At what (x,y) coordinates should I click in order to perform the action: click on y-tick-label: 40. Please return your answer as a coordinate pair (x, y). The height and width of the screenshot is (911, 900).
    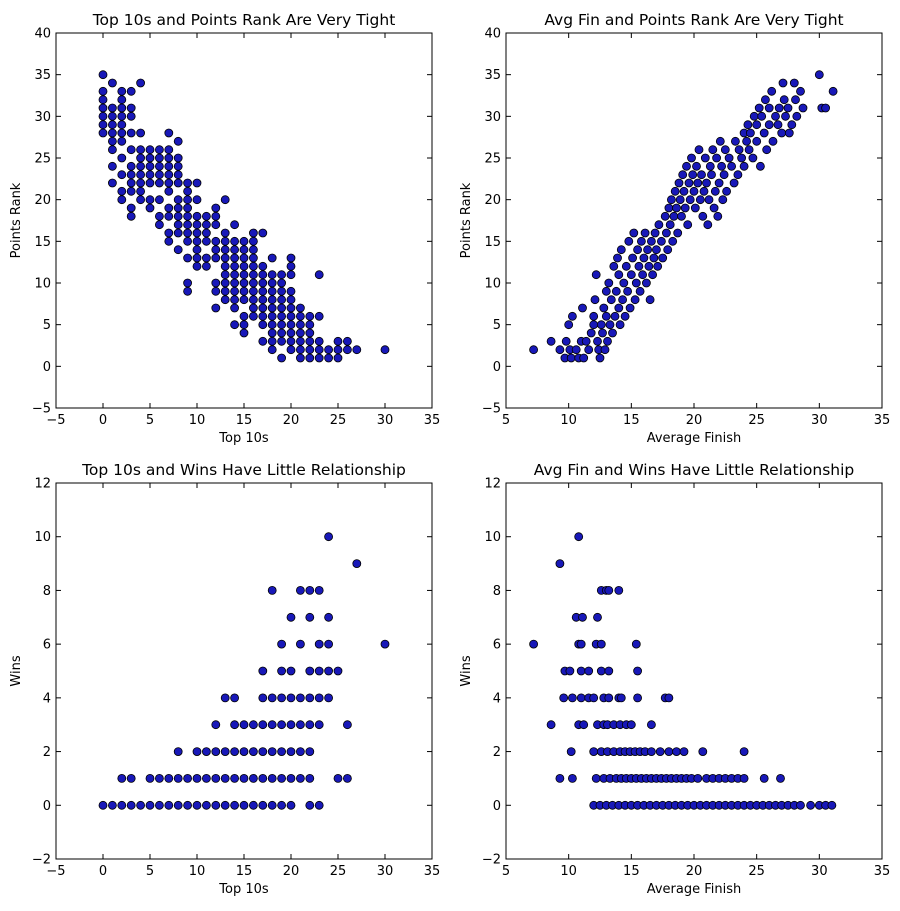
    Looking at the image, I should click on (492, 34).